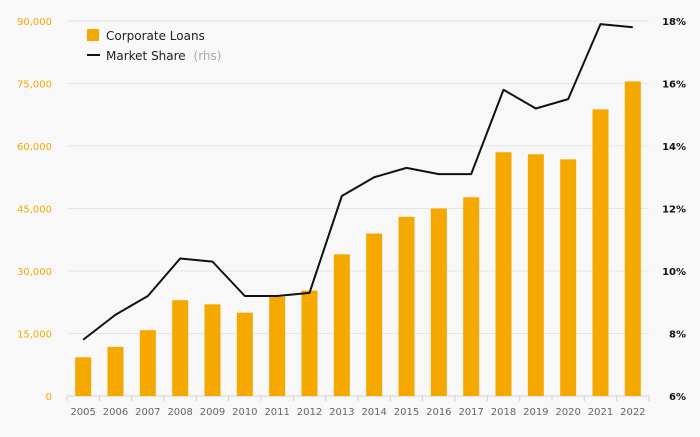 The width and height of the screenshot is (700, 437). Describe the element at coordinates (155, 36) in the screenshot. I see `legend-label-corporate-loans: Corporate Loans` at that location.